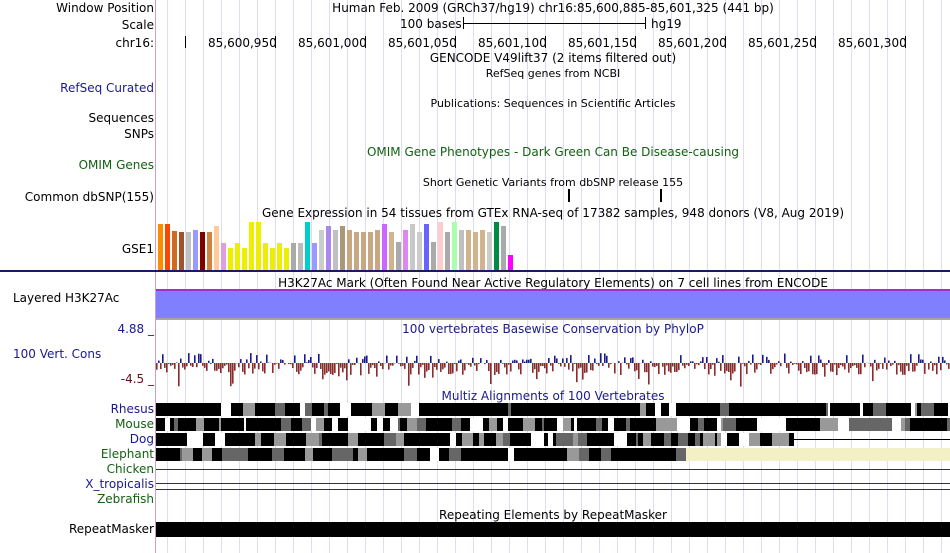 Image resolution: width=950 pixels, height=553 pixels. What do you see at coordinates (275, 42) in the screenshot?
I see `ruler-tick` at bounding box center [275, 42].